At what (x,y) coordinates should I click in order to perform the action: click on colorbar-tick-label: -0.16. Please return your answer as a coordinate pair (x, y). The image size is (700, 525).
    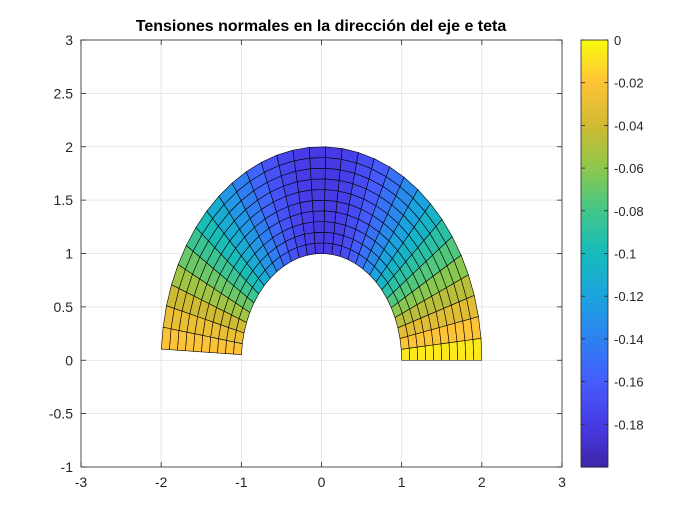
    Looking at the image, I should click on (629, 382).